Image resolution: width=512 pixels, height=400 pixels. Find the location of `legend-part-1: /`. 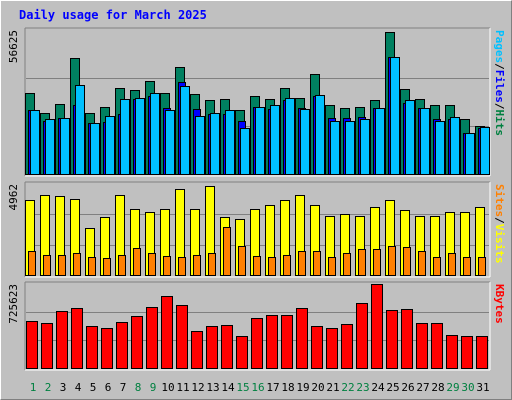

legend-part-1: / is located at coordinates (499, 220).